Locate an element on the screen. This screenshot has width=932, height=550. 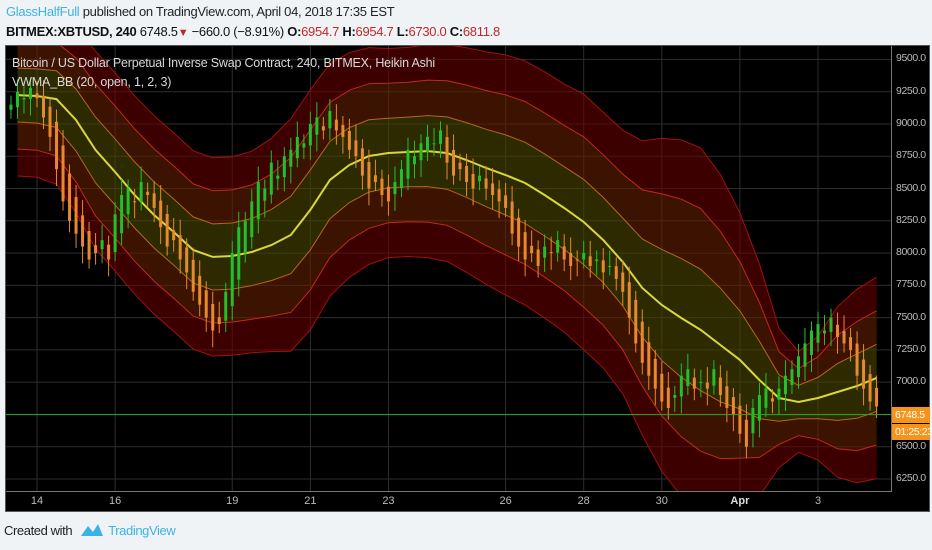
time-tick-label: 28 is located at coordinates (583, 501).